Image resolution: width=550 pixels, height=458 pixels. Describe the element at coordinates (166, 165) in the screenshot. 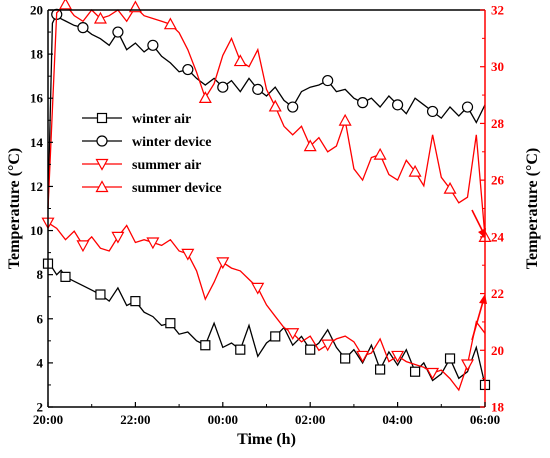

I see `legend-label: summer air` at that location.